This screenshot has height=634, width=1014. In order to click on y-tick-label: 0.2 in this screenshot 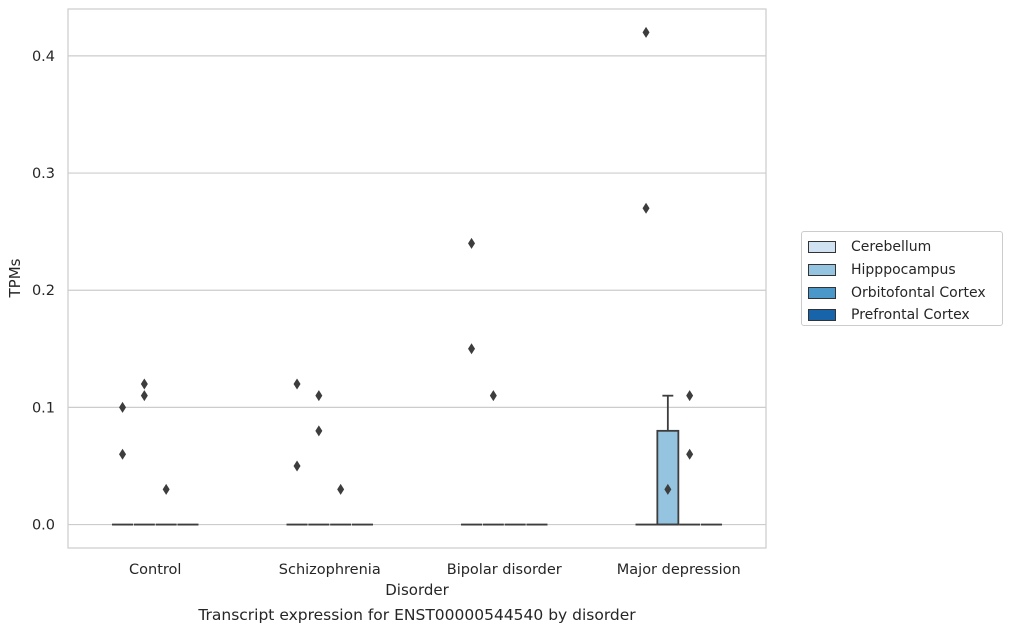, I will do `click(43, 291)`.